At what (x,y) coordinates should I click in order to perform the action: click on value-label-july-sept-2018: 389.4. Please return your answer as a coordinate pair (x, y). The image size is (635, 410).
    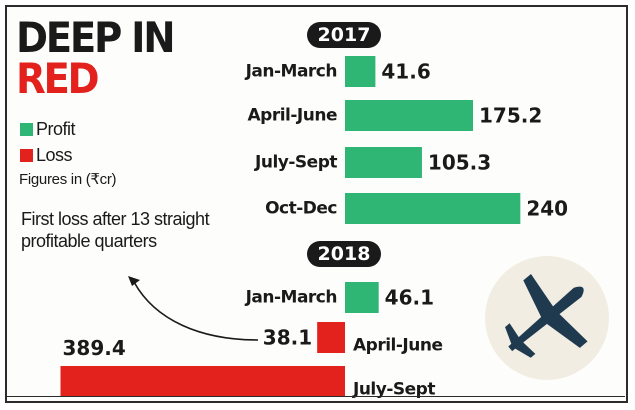
    Looking at the image, I should click on (94, 348).